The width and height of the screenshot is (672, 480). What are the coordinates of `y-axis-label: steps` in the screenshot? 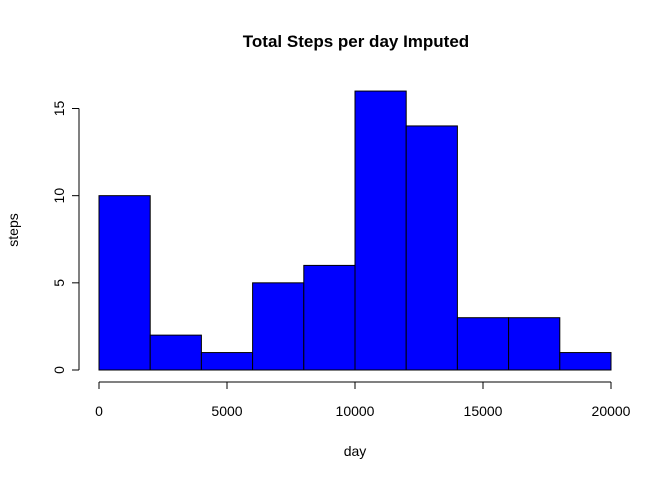 It's located at (13, 229).